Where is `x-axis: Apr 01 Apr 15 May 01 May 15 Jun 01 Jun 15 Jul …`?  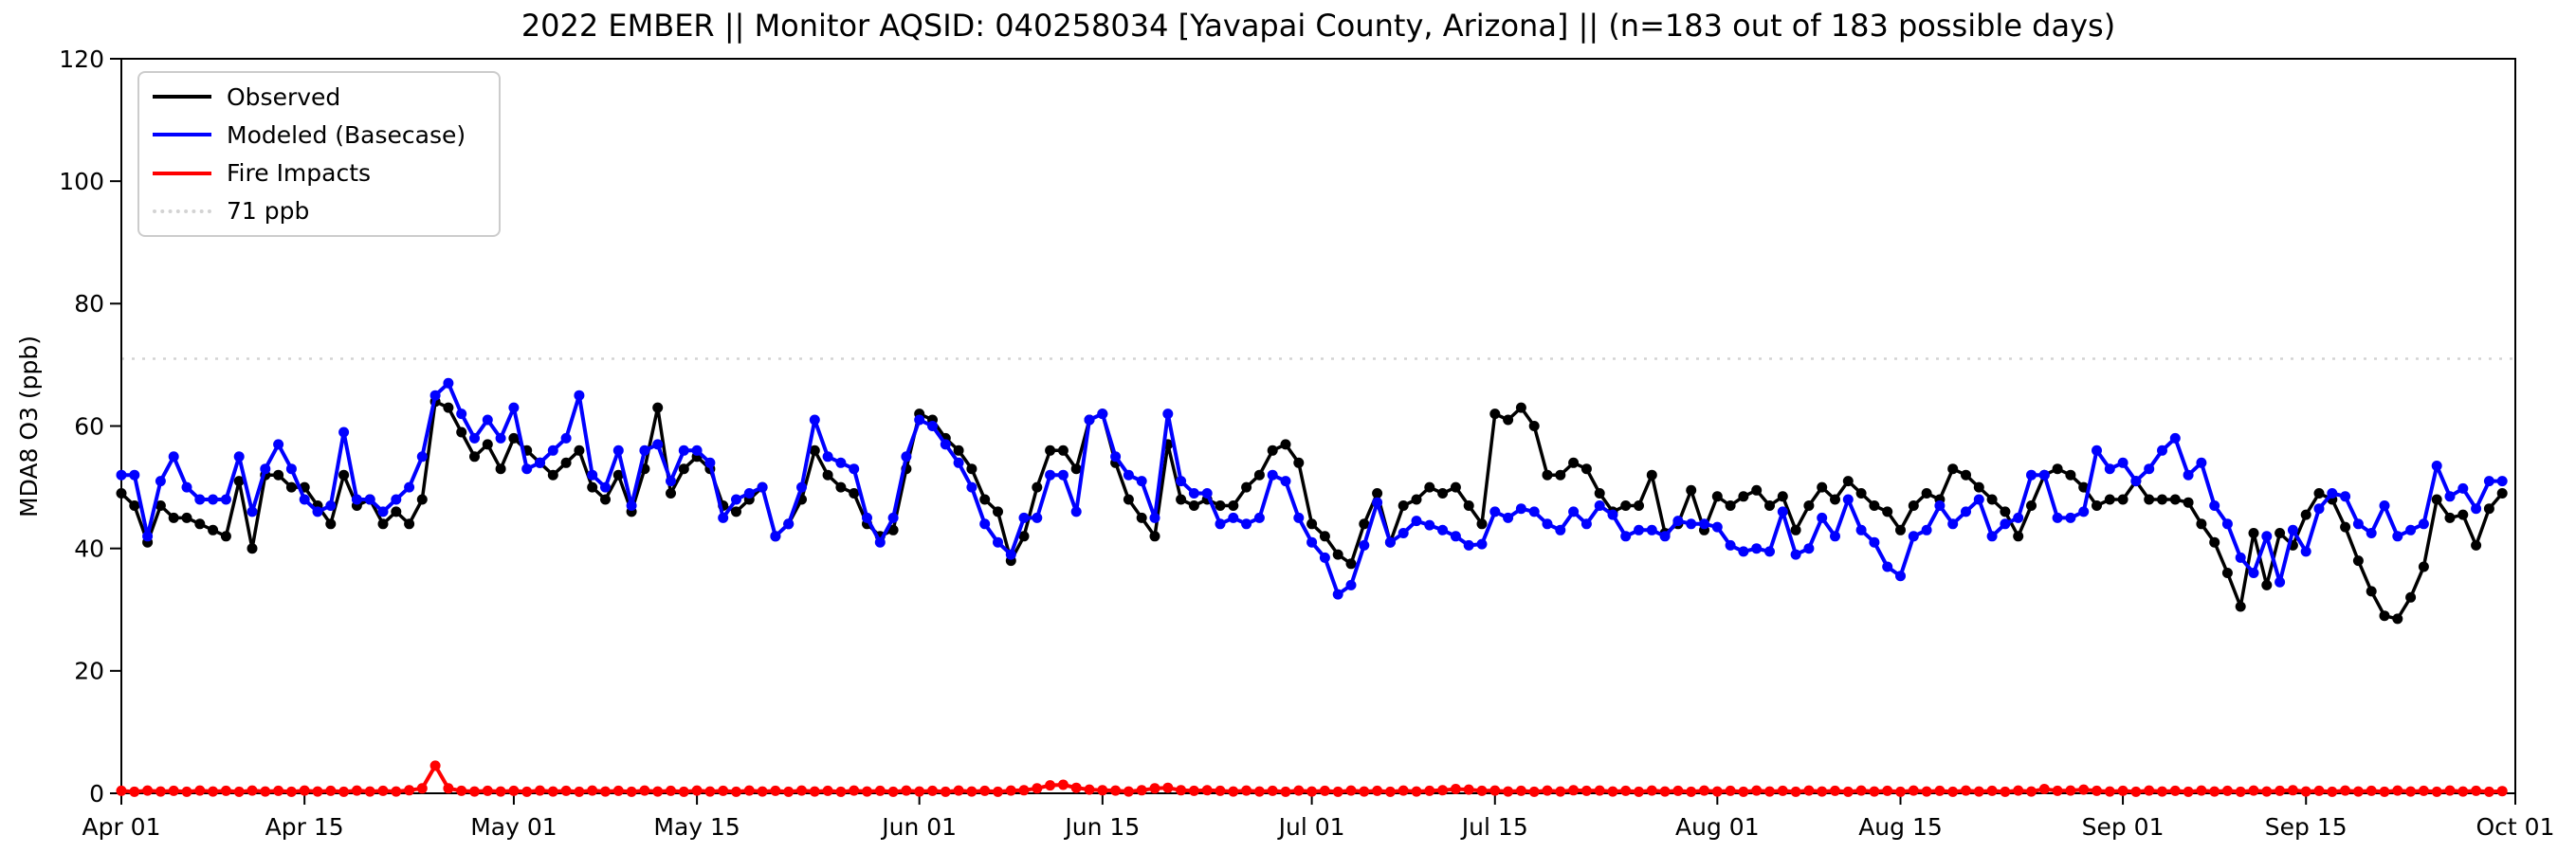 x-axis: Apr 01 Apr 15 May 01 May 15 Jun 01 Jun 15 Jul … is located at coordinates (1318, 817).